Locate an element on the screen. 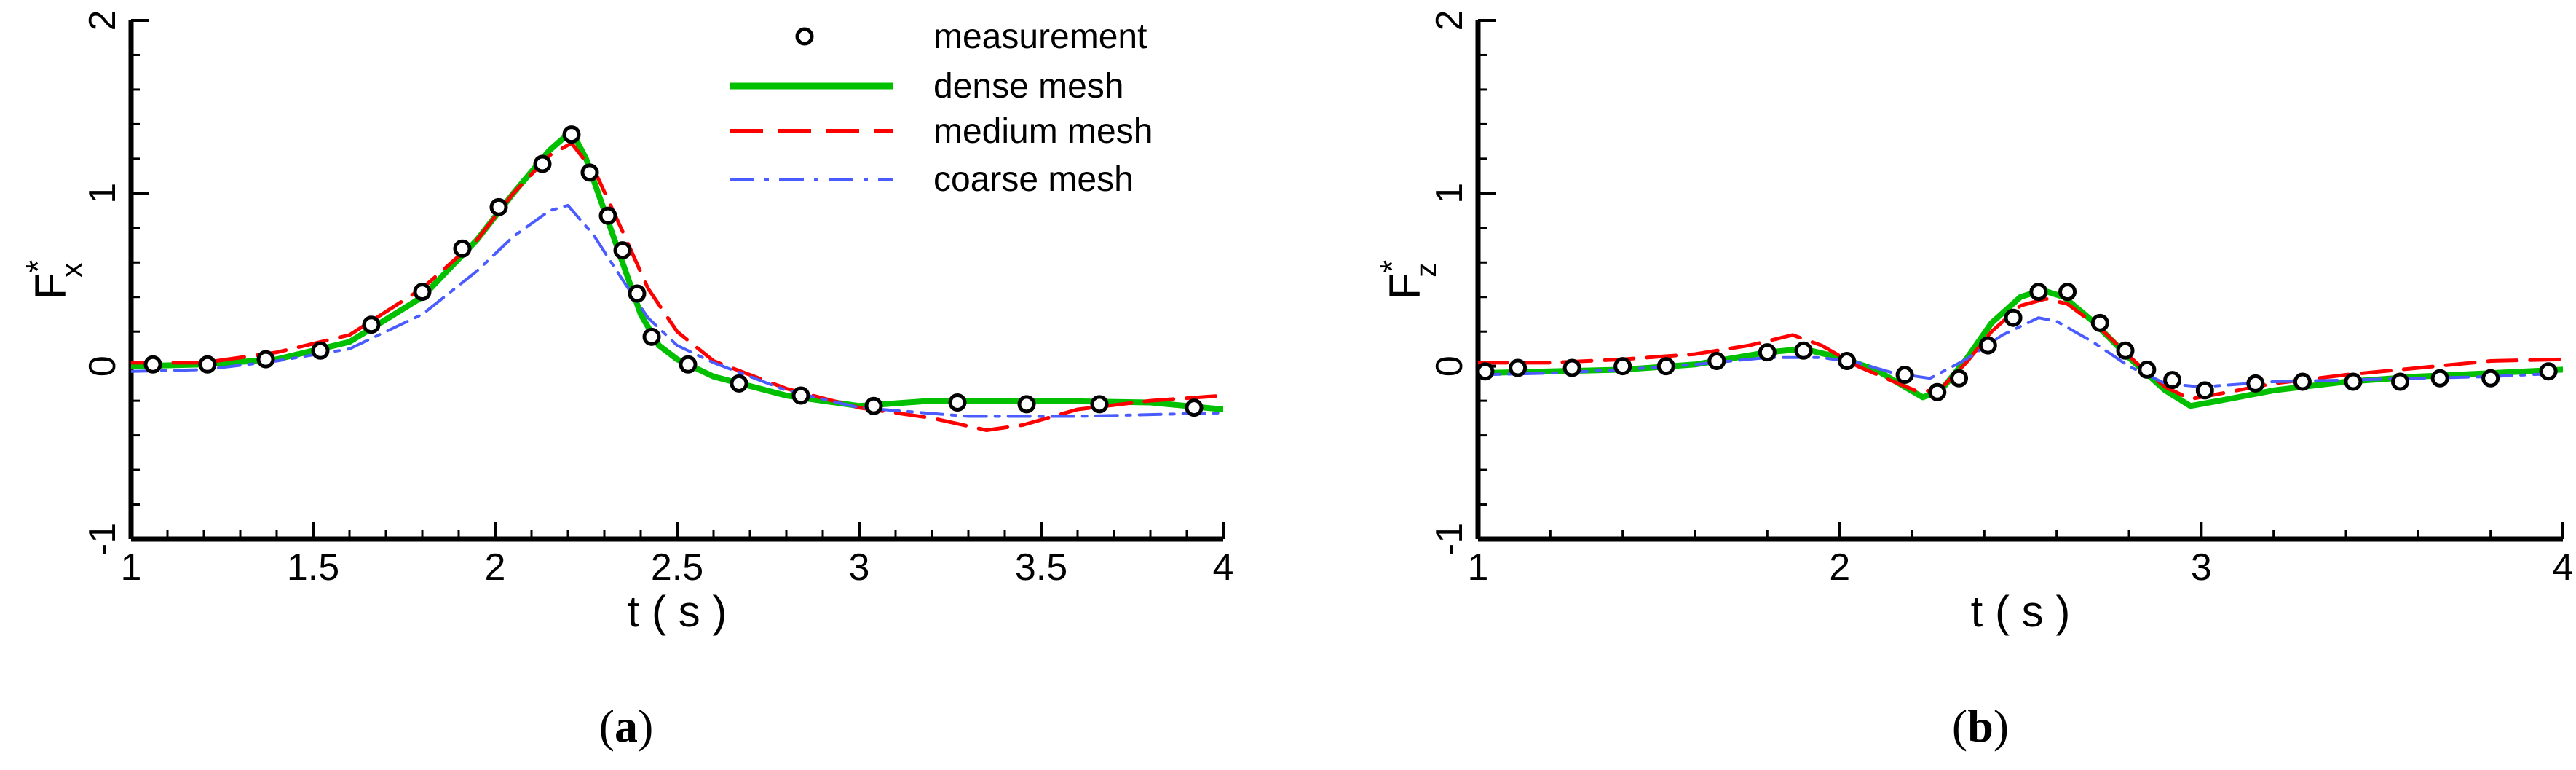  legend-item-dense-mesh: dense mesh is located at coordinates (927, 86).